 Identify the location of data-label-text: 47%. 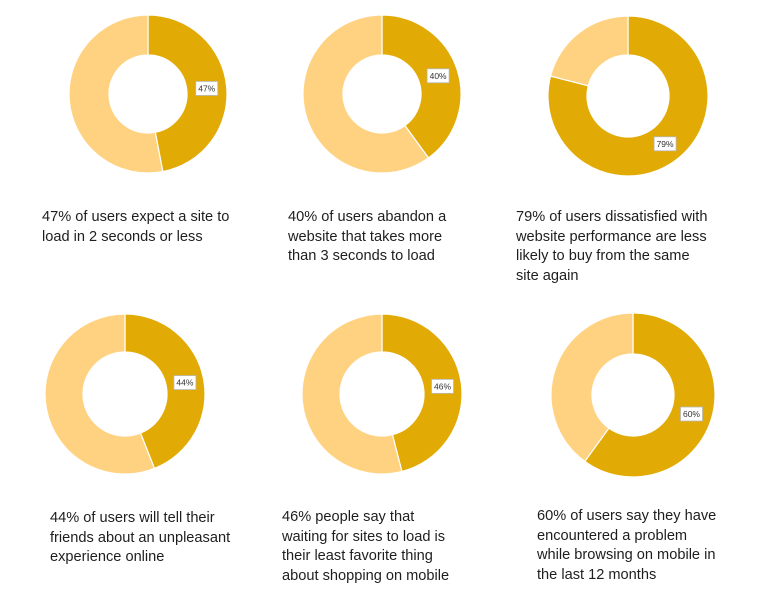
(206, 88).